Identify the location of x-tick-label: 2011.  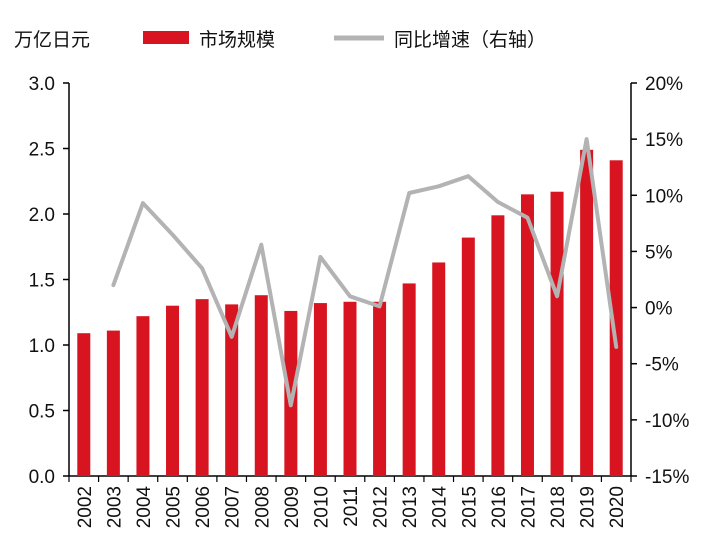
(351, 506).